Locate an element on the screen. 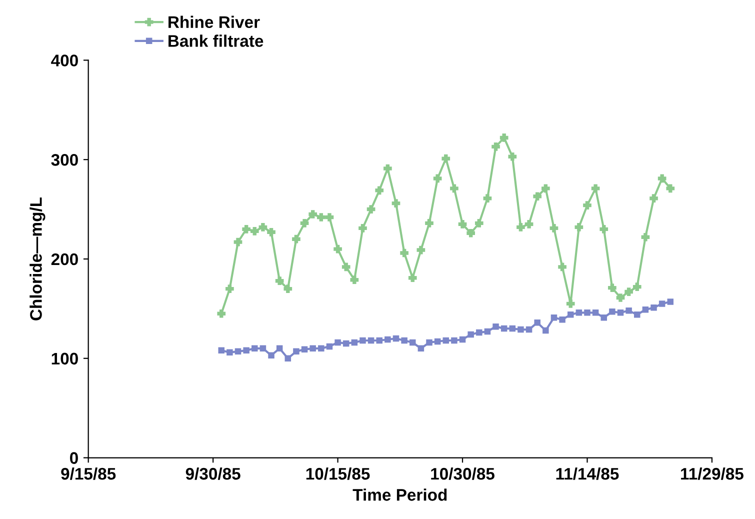  legend-label: Rhine River is located at coordinates (214, 22).